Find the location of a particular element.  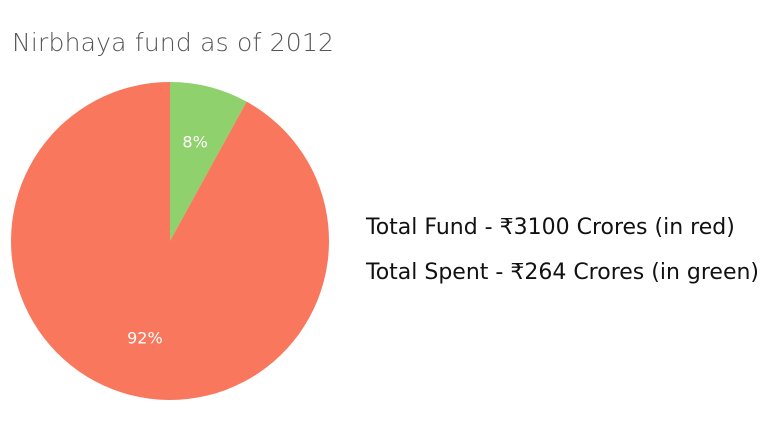

pie-slice-label: 8% is located at coordinates (194, 142).